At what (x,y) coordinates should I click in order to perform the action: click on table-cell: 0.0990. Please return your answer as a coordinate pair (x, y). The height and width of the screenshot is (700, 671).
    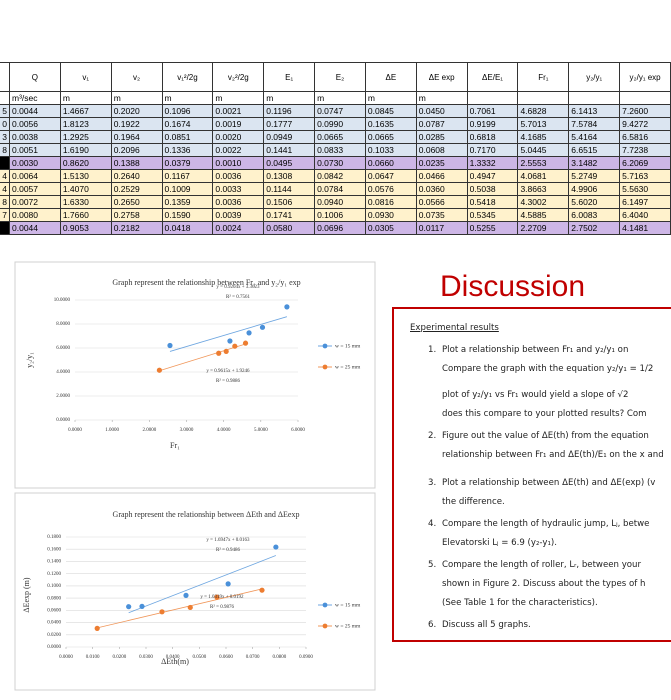
    Looking at the image, I should click on (340, 124).